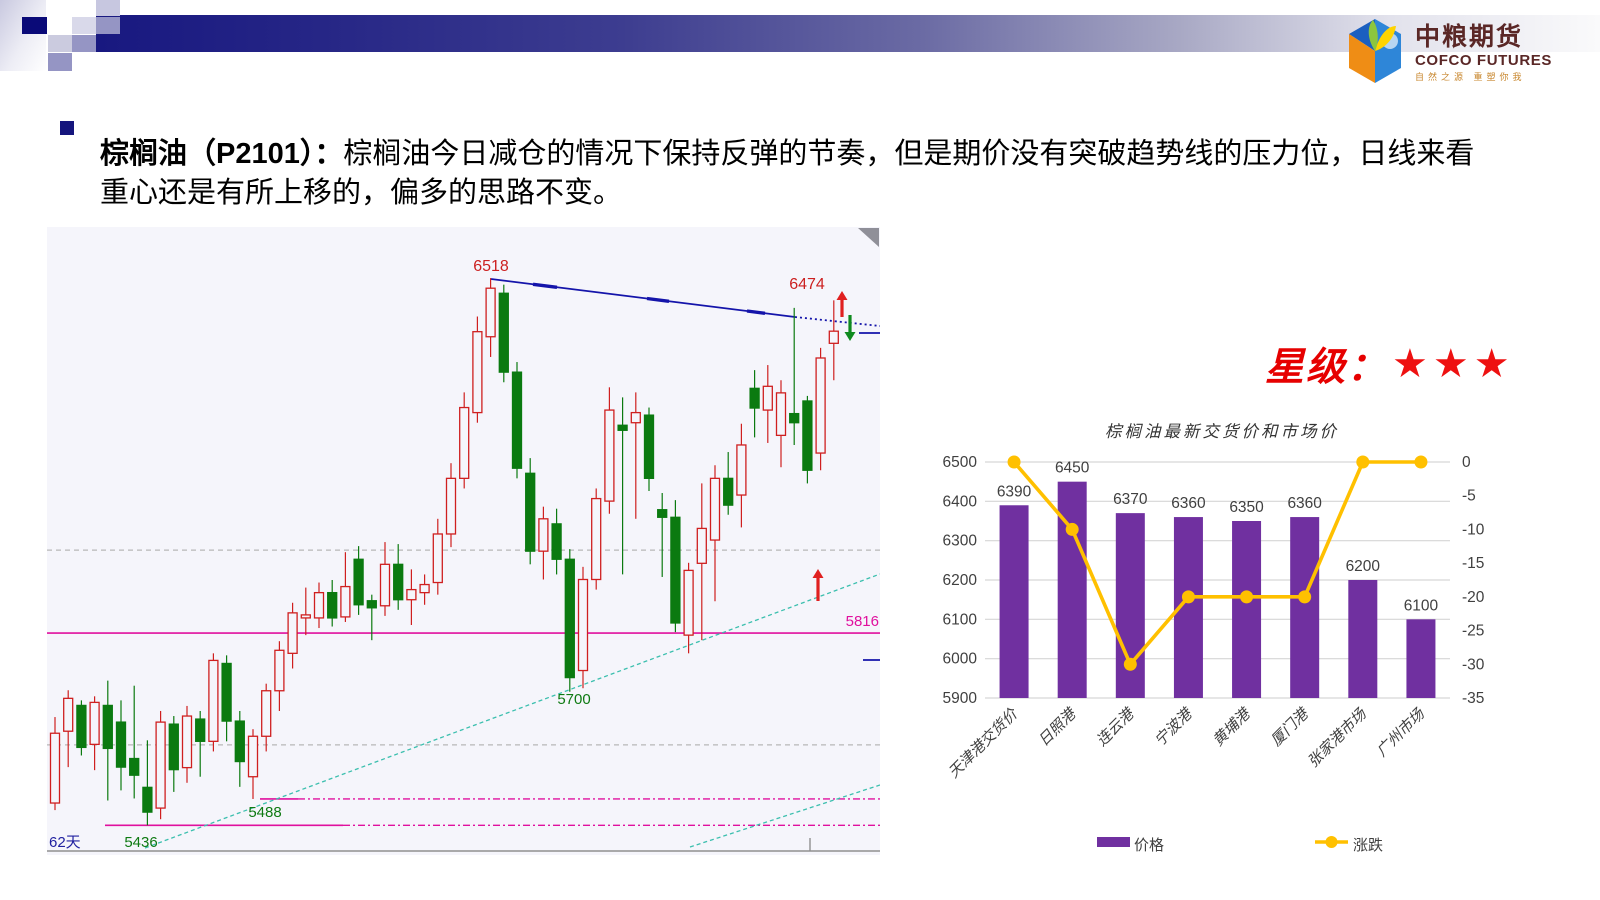 The width and height of the screenshot is (1600, 900). What do you see at coordinates (1473, 529) in the screenshot?
I see `right-axis-label: -10` at bounding box center [1473, 529].